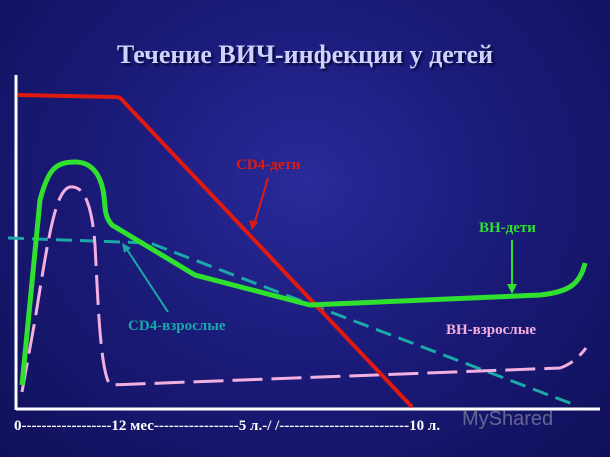 The width and height of the screenshot is (610, 457). What do you see at coordinates (177, 326) in the screenshot?
I see `label-cd4-adults: CD4-взрослые` at bounding box center [177, 326].